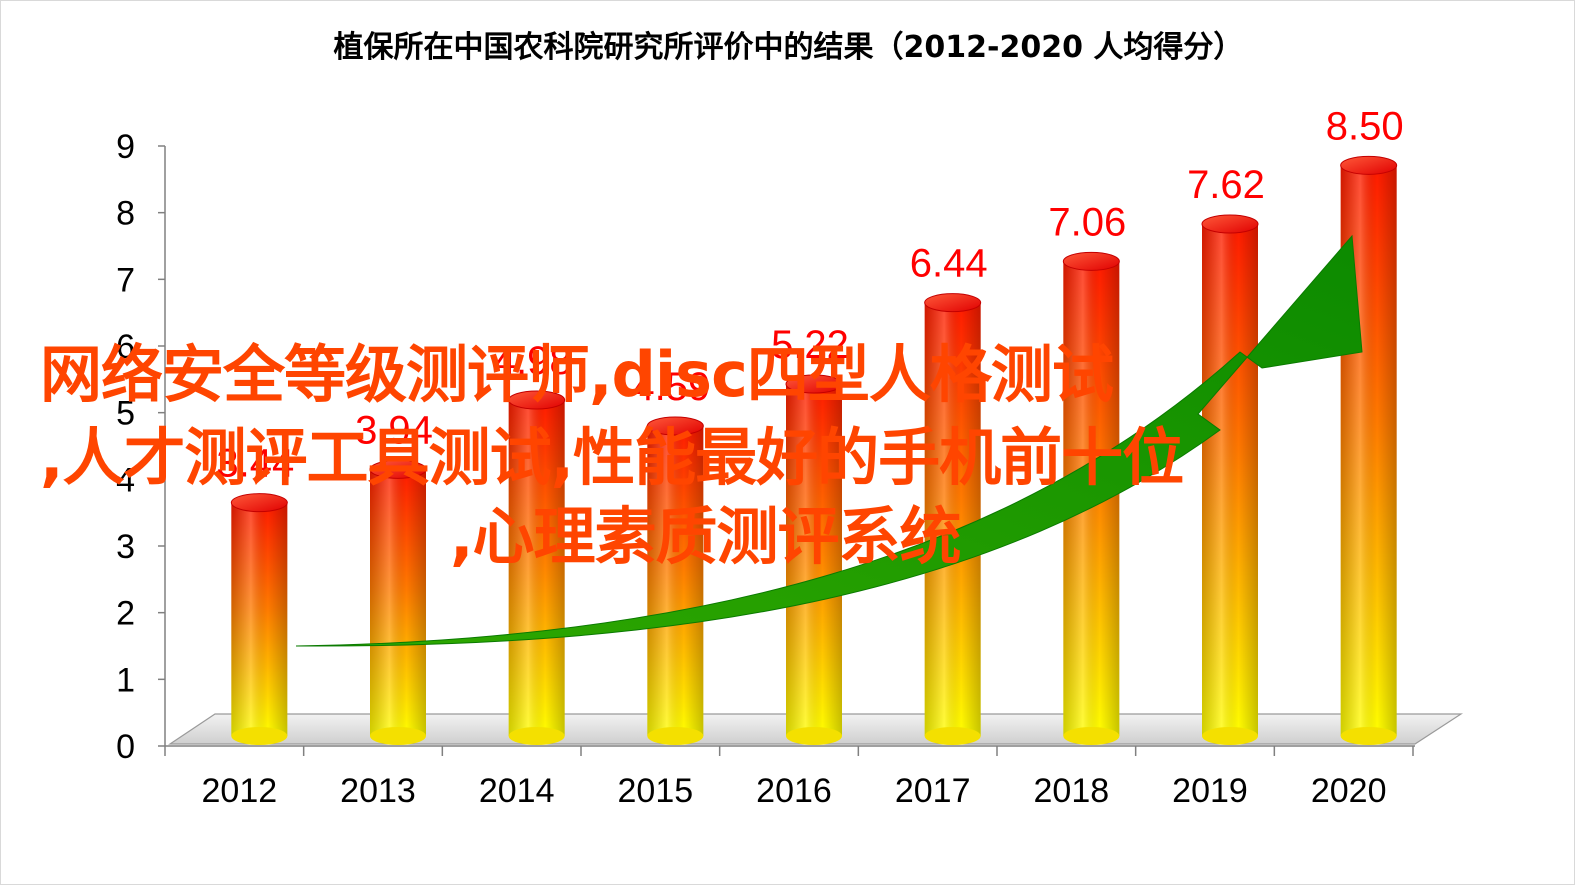 This screenshot has height=887, width=1577. What do you see at coordinates (125, 280) in the screenshot?
I see `y-tick-label: 7` at bounding box center [125, 280].